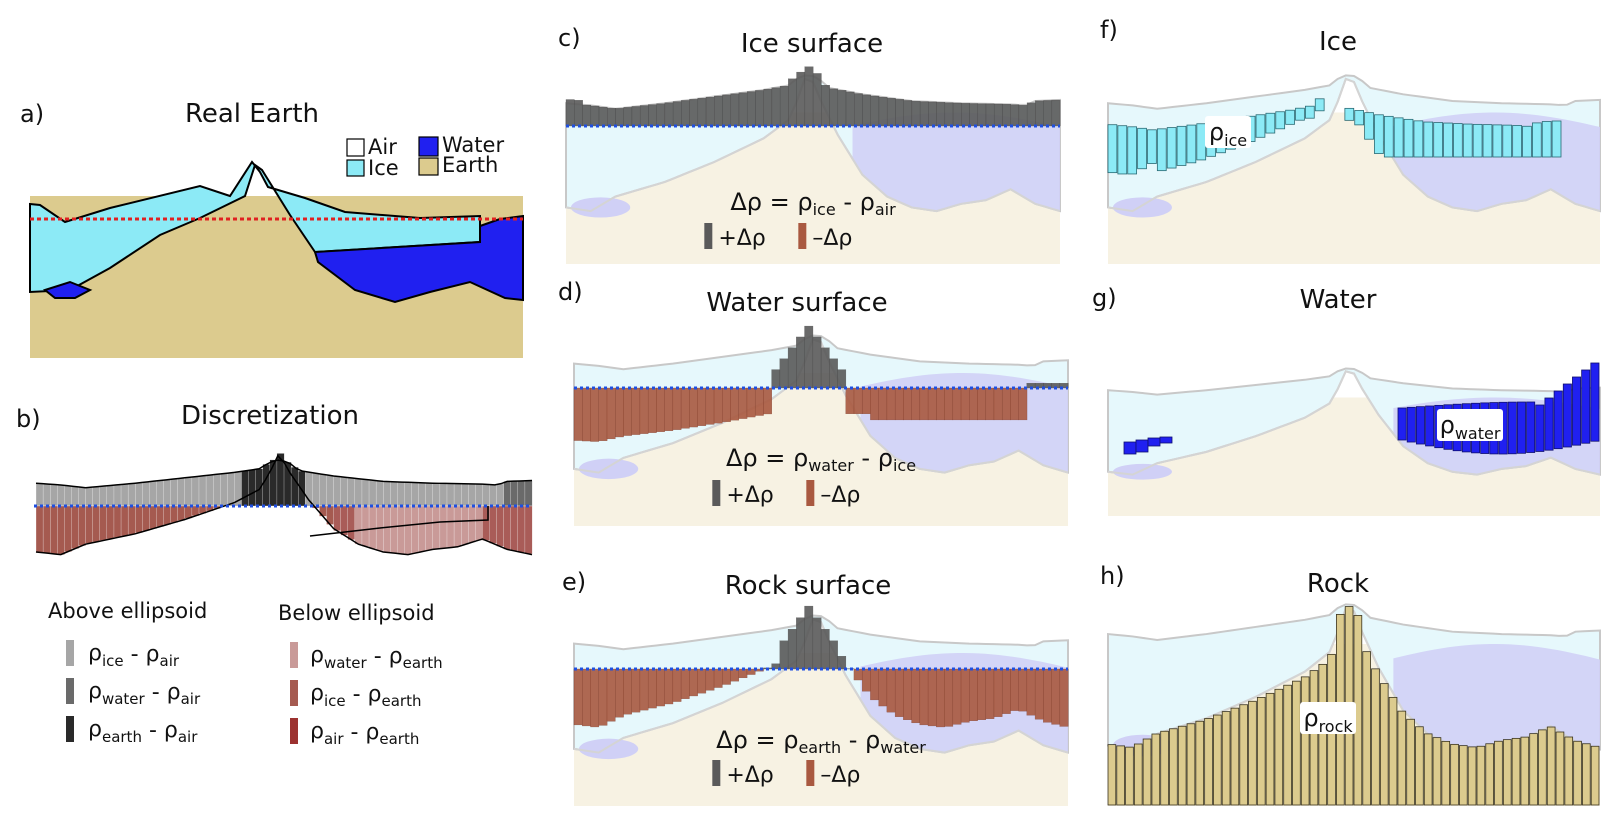  Describe the element at coordinates (796, 303) in the screenshot. I see `panel-d-title: Water surface` at that location.